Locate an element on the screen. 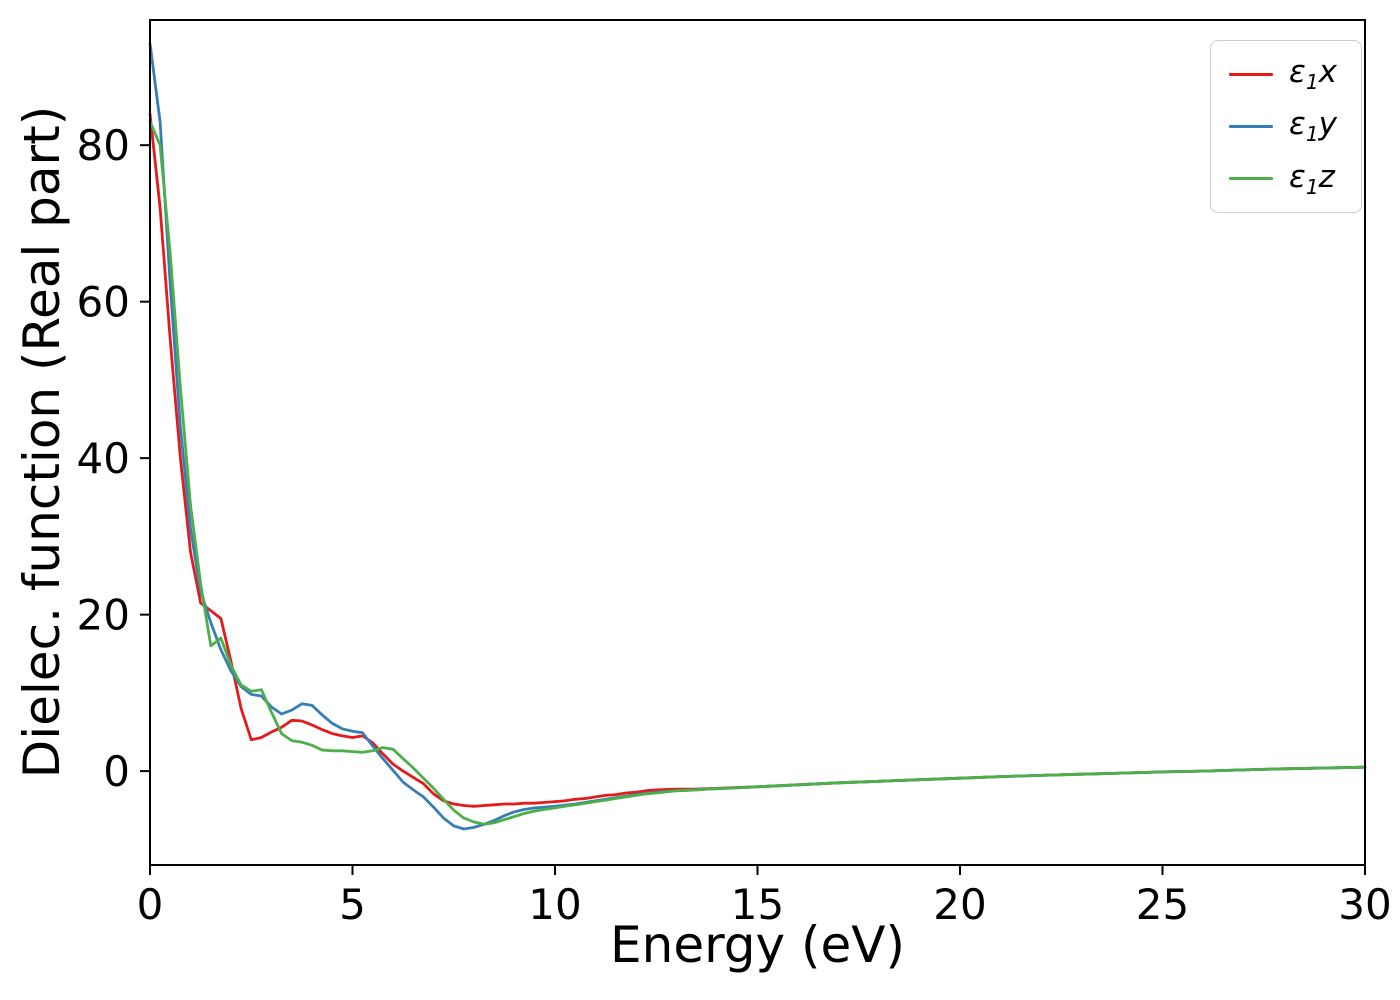 The height and width of the screenshot is (1000, 1400). legend-label: ε1z is located at coordinates (1312, 178).